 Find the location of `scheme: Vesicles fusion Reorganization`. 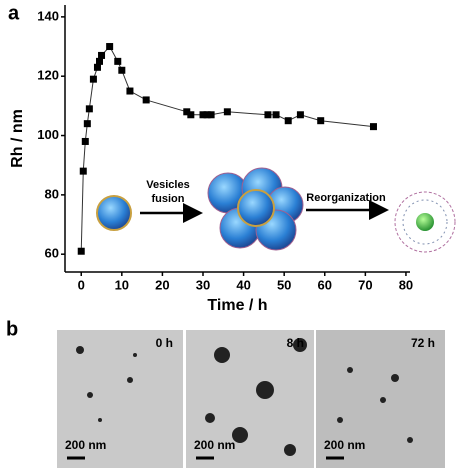

scheme: Vesicles fusion Reorganization is located at coordinates (276, 210).